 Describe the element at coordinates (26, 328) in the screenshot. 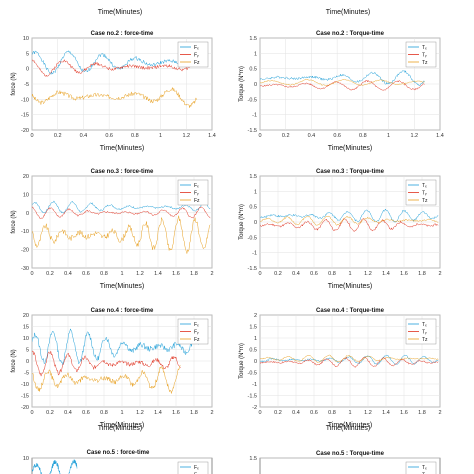

I see `y-tick-label: 15` at that location.